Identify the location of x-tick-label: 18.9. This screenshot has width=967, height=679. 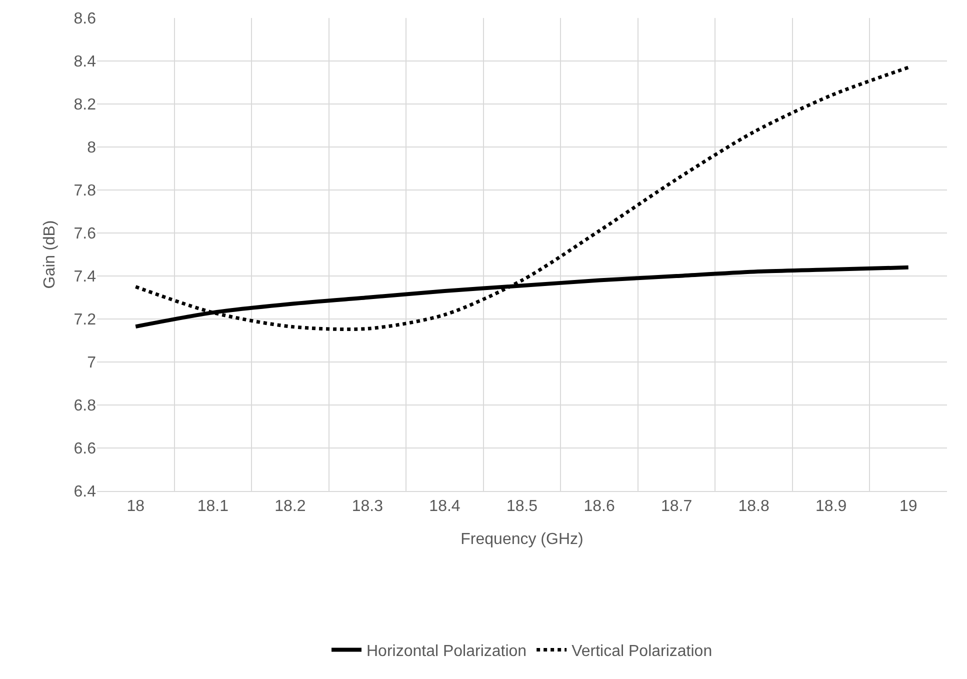
(831, 507).